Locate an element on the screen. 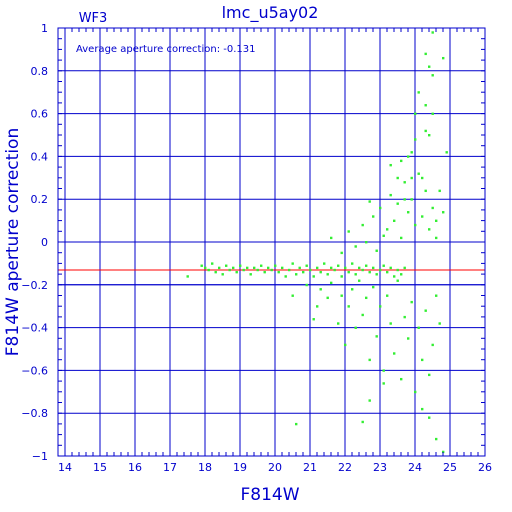 The width and height of the screenshot is (512, 512). y-tick-label: 0.8 is located at coordinates (40, 71).